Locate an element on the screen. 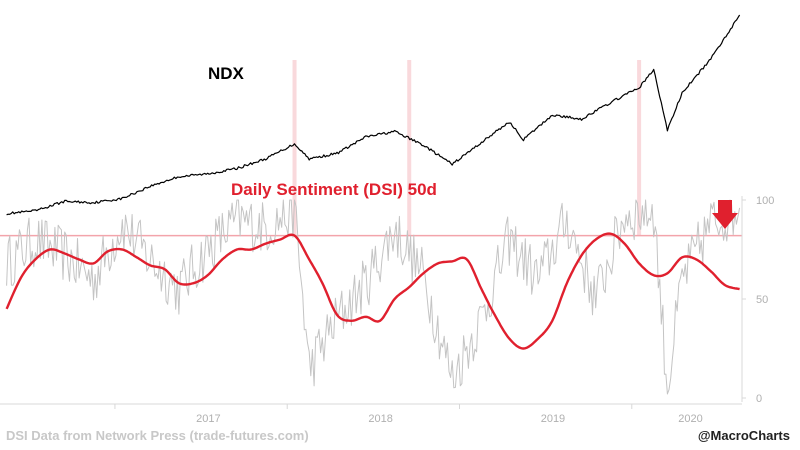 This screenshot has width=800, height=450. y-axis-ticks: 0 50 100 is located at coordinates (758, 300).